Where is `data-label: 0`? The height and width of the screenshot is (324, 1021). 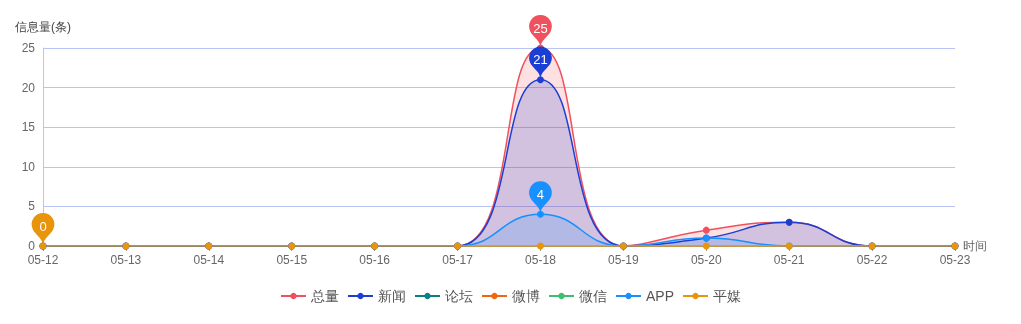 data-label: 0 is located at coordinates (43, 226).